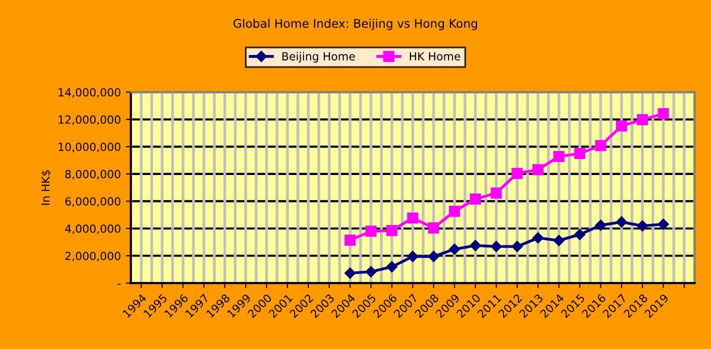  What do you see at coordinates (92, 257) in the screenshot?
I see `y-tick-label: 2,000,000` at bounding box center [92, 257].